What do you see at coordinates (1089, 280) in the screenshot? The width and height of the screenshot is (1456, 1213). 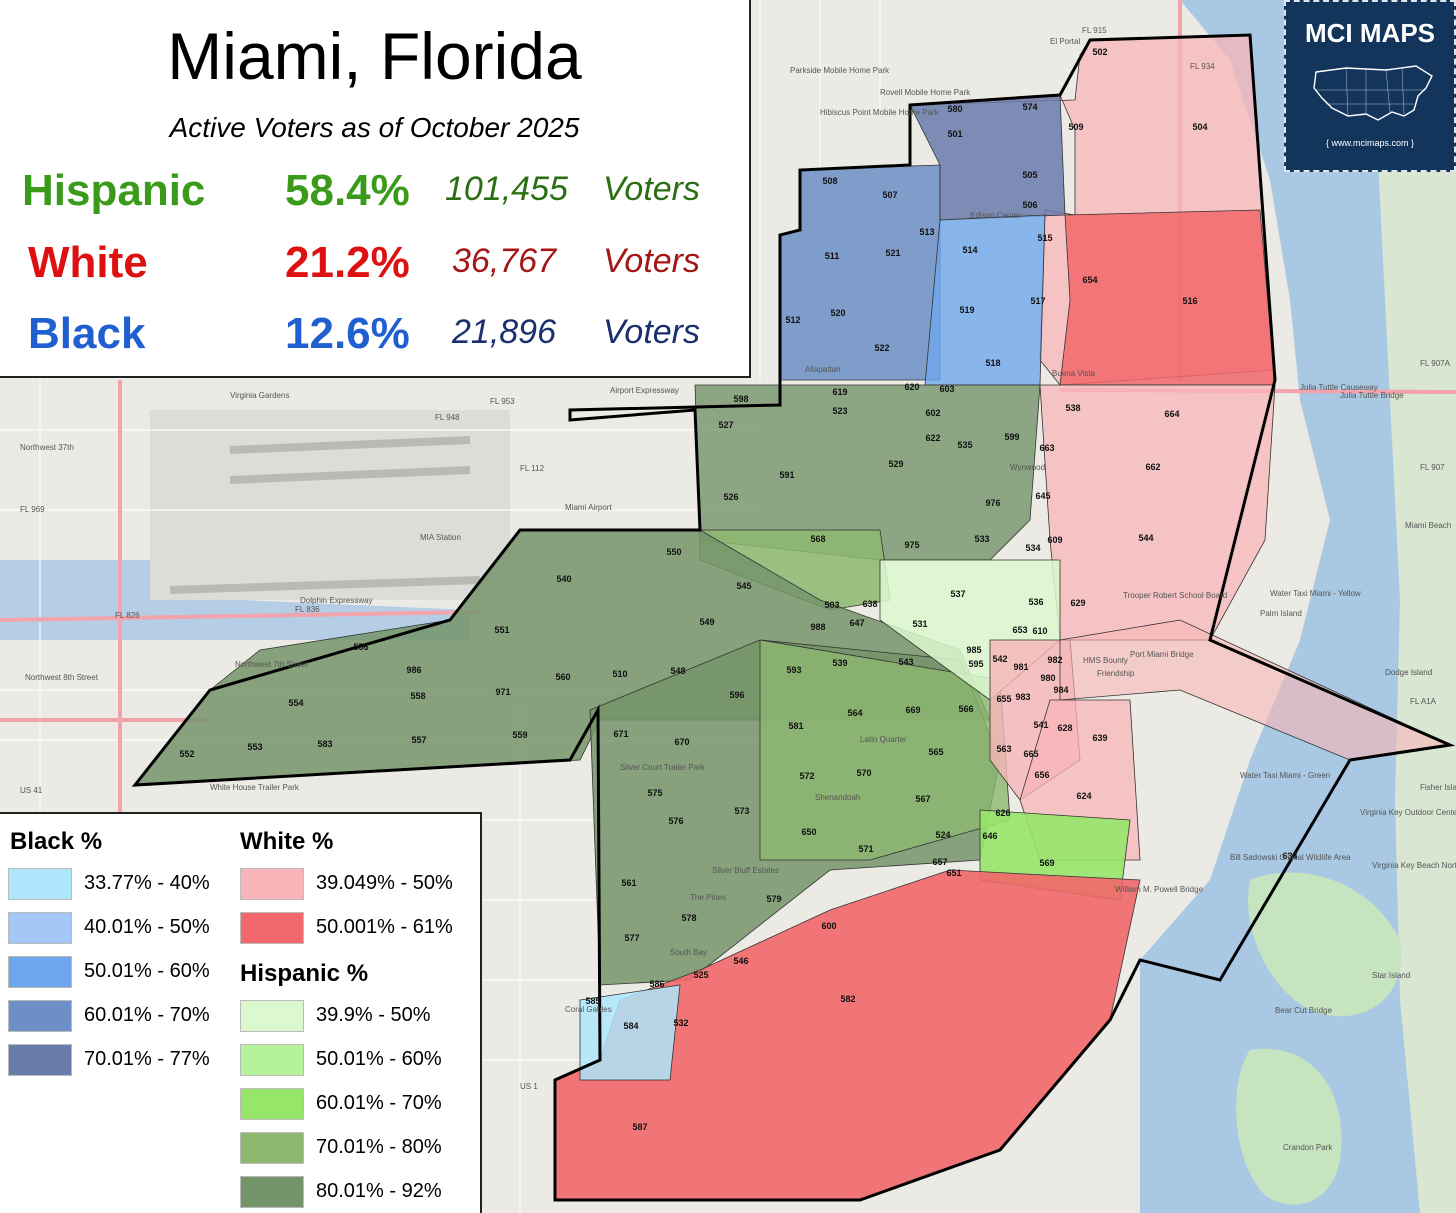 I see `precinct-label: 654` at bounding box center [1089, 280].